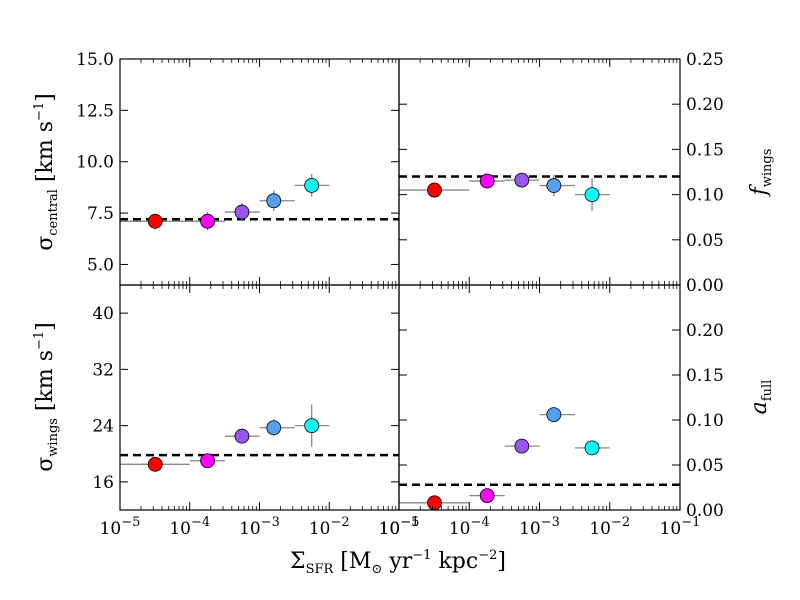 The height and width of the screenshot is (600, 800). Describe the element at coordinates (46, 397) in the screenshot. I see `y-label-sigma-wings: σwings [km s−1]` at that location.